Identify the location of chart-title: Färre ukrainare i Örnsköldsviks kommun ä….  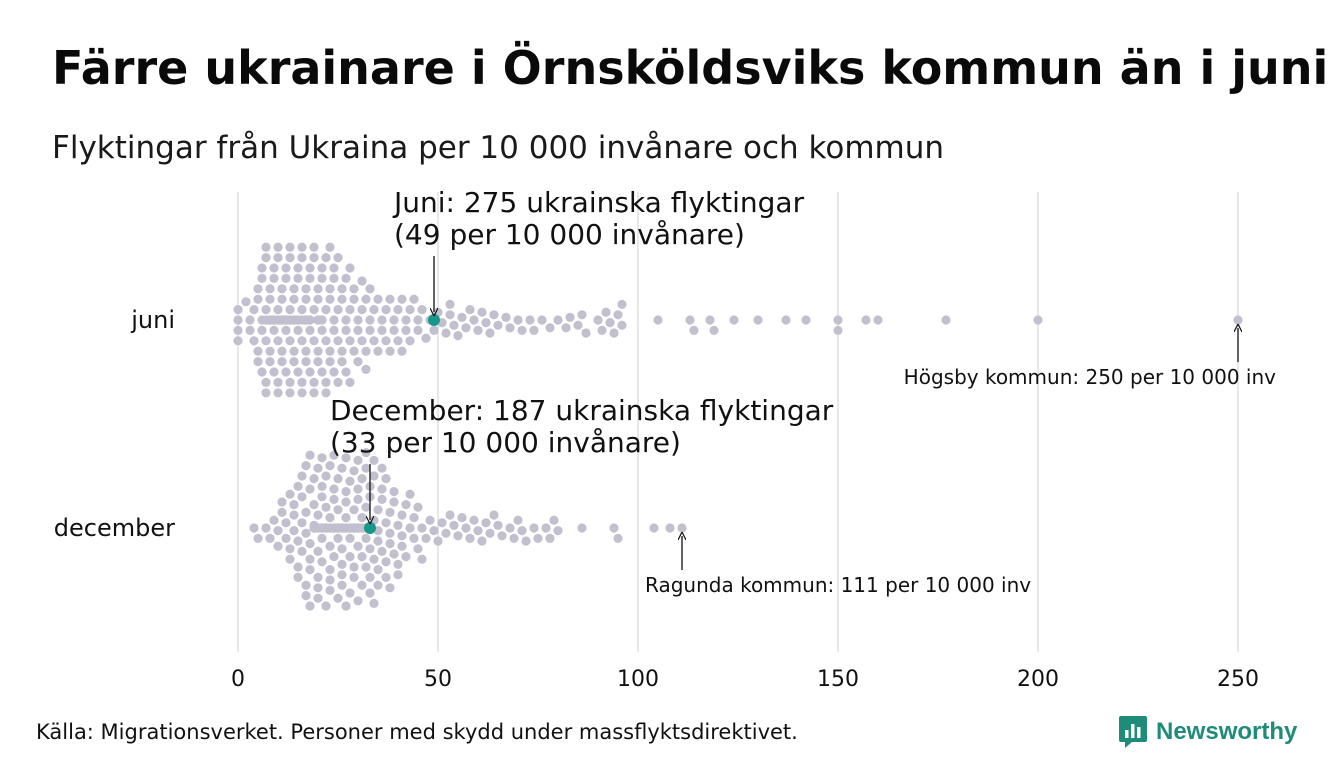
(690, 68).